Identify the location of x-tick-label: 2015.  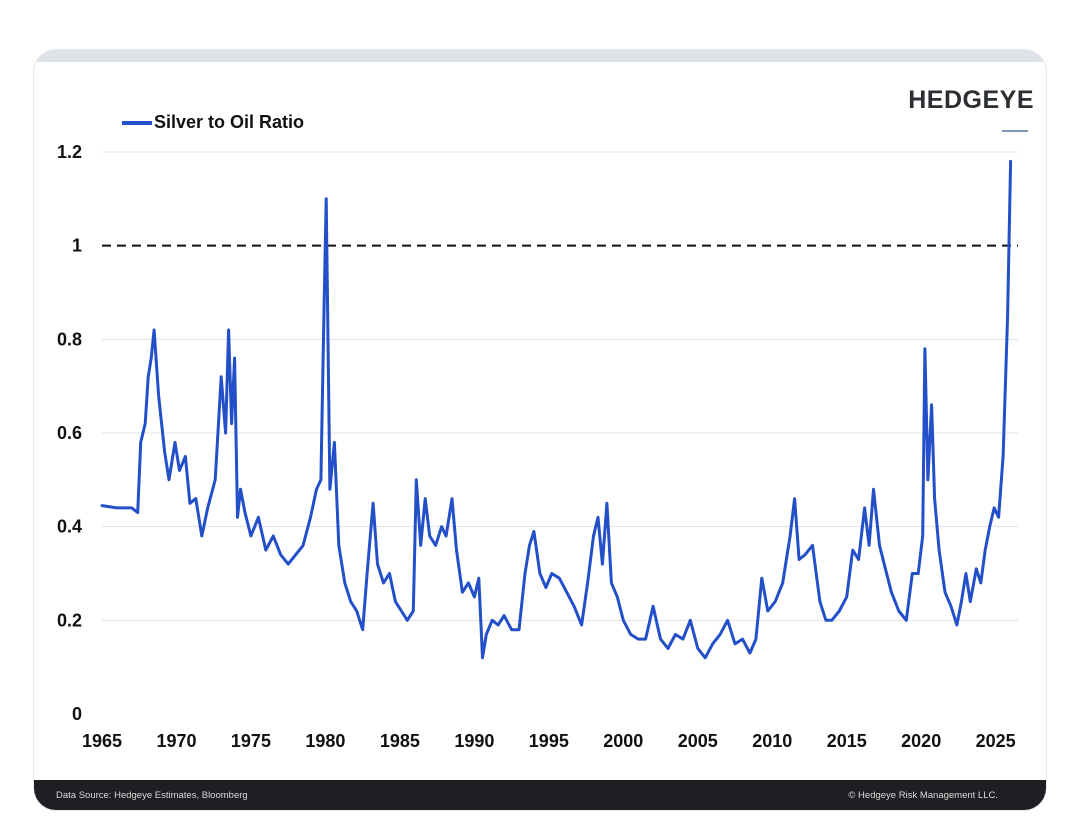
(847, 741).